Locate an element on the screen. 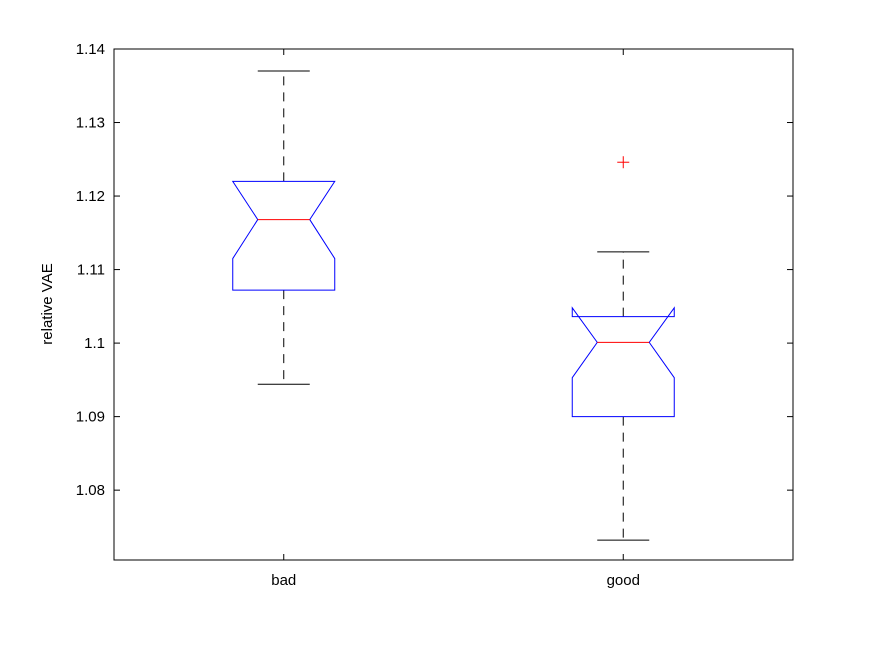 The width and height of the screenshot is (876, 657). y-tick-label: 1.12 is located at coordinates (90, 196).